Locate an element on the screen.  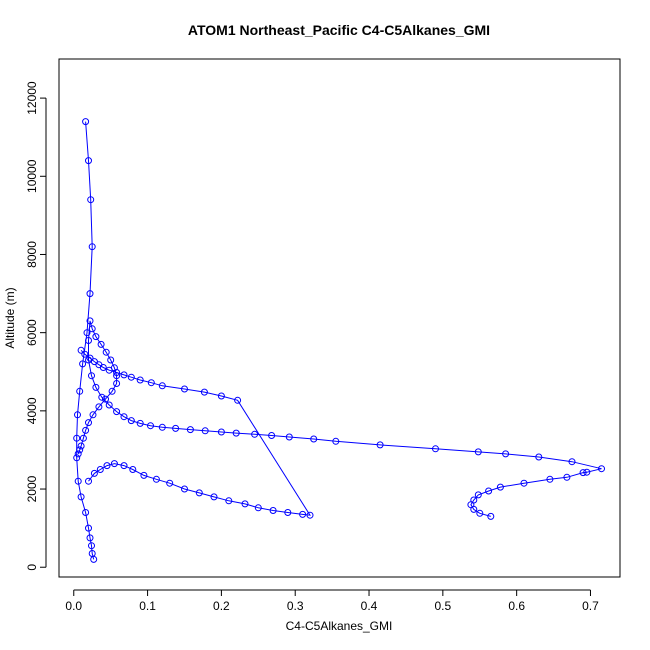
y-tick-label: 4000 is located at coordinates (32, 410).